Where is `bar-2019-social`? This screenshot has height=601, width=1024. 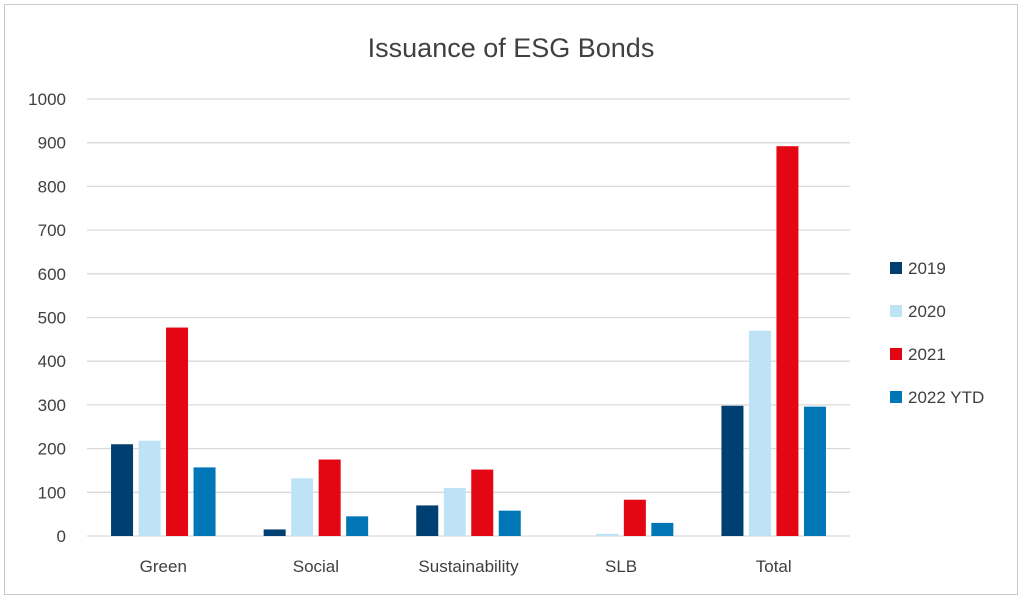 bar-2019-social is located at coordinates (274, 532).